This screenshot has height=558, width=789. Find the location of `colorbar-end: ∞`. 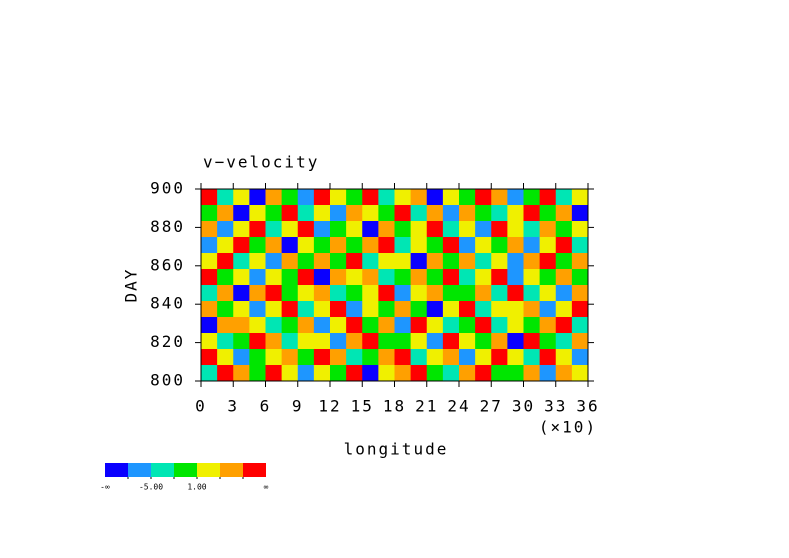

colorbar-end: ∞ is located at coordinates (266, 487).